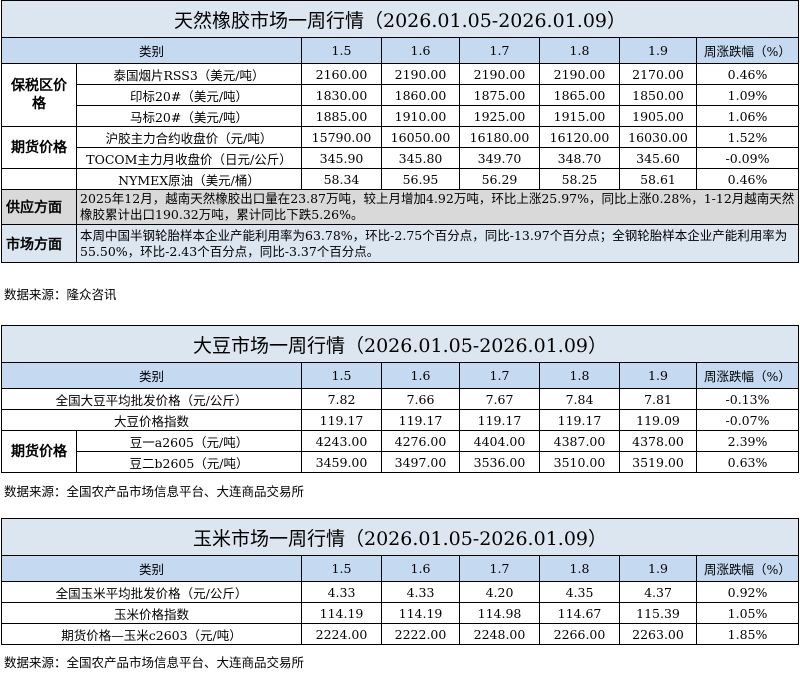 The height and width of the screenshot is (674, 800). What do you see at coordinates (658, 116) in the screenshot?
I see `value-cell: 1905.00` at bounding box center [658, 116].